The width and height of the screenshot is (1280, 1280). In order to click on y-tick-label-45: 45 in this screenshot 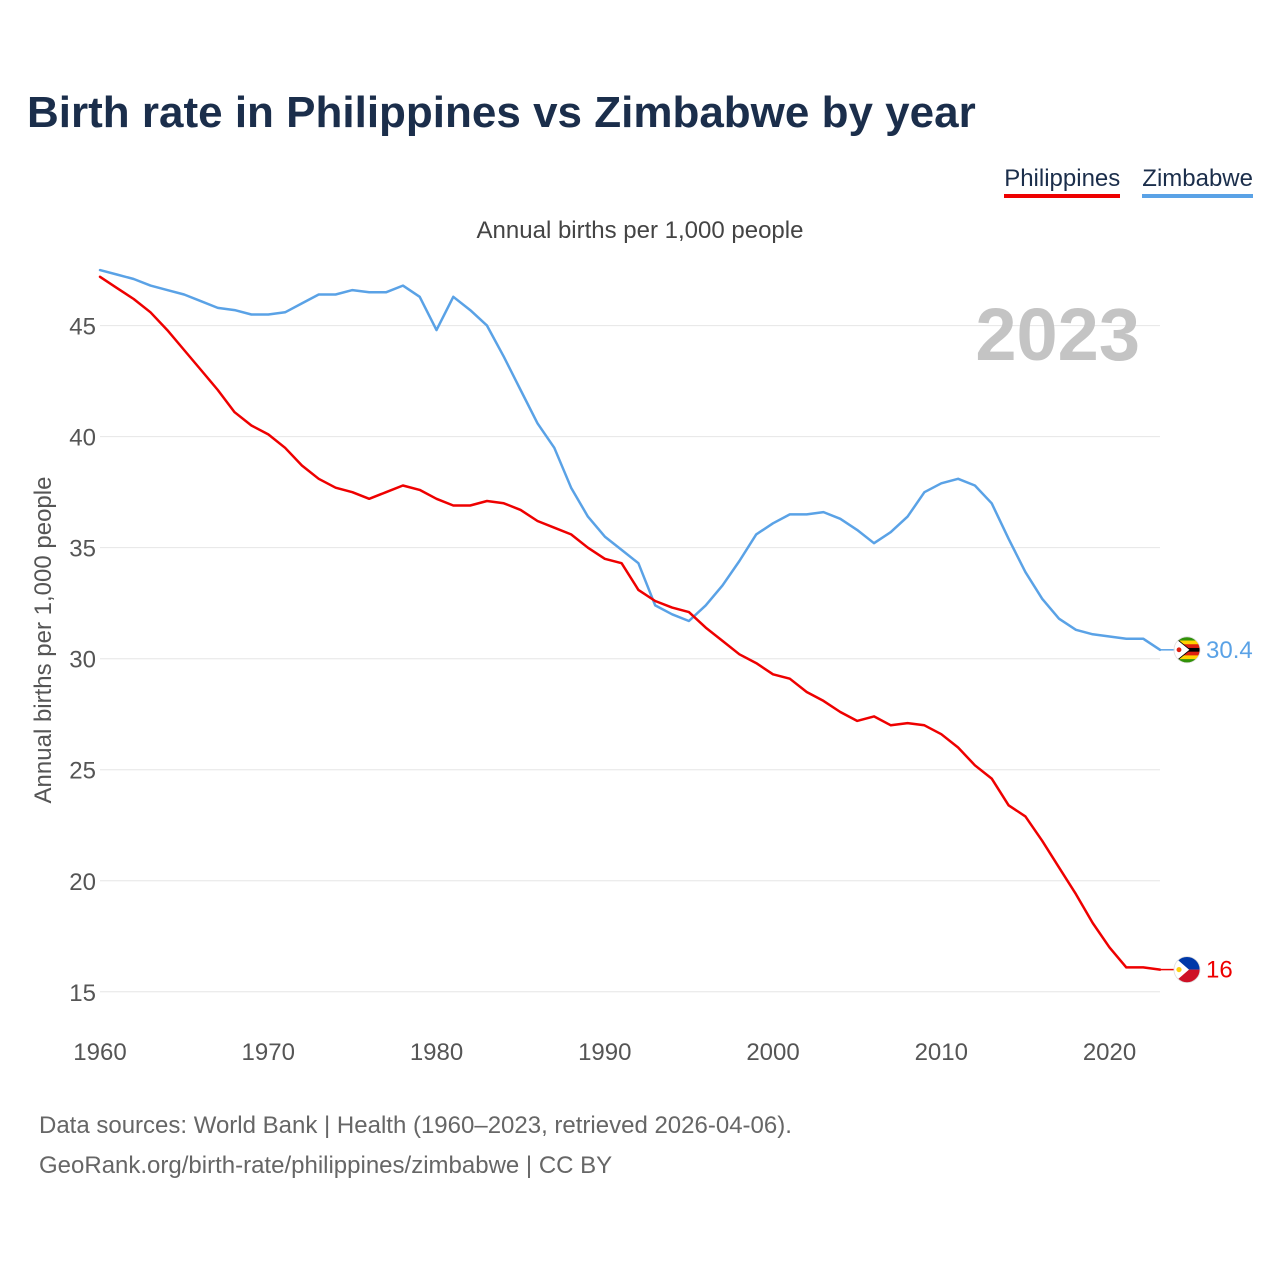, I will do `click(82, 327)`.